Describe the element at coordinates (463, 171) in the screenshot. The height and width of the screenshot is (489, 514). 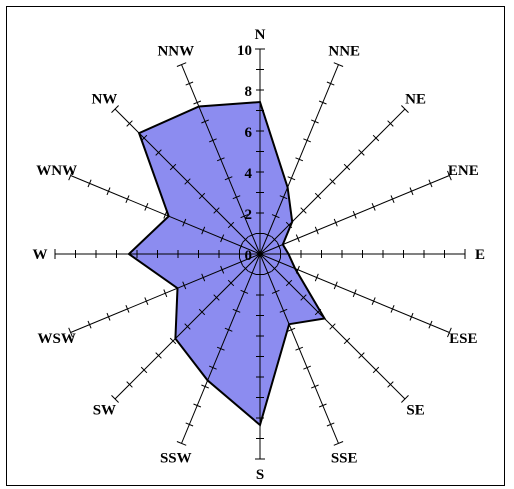
I see `direction-label-ene: ENE` at that location.